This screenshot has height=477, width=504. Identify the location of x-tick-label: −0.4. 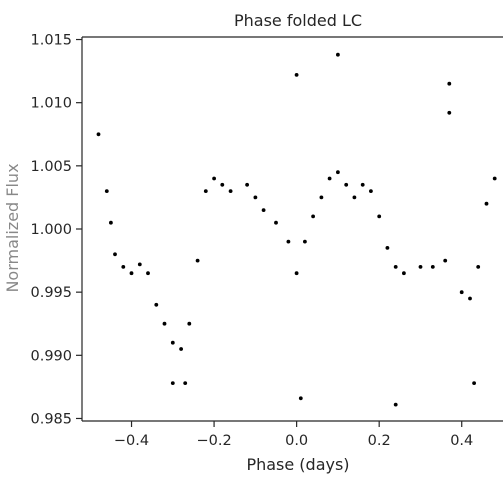
(131, 441).